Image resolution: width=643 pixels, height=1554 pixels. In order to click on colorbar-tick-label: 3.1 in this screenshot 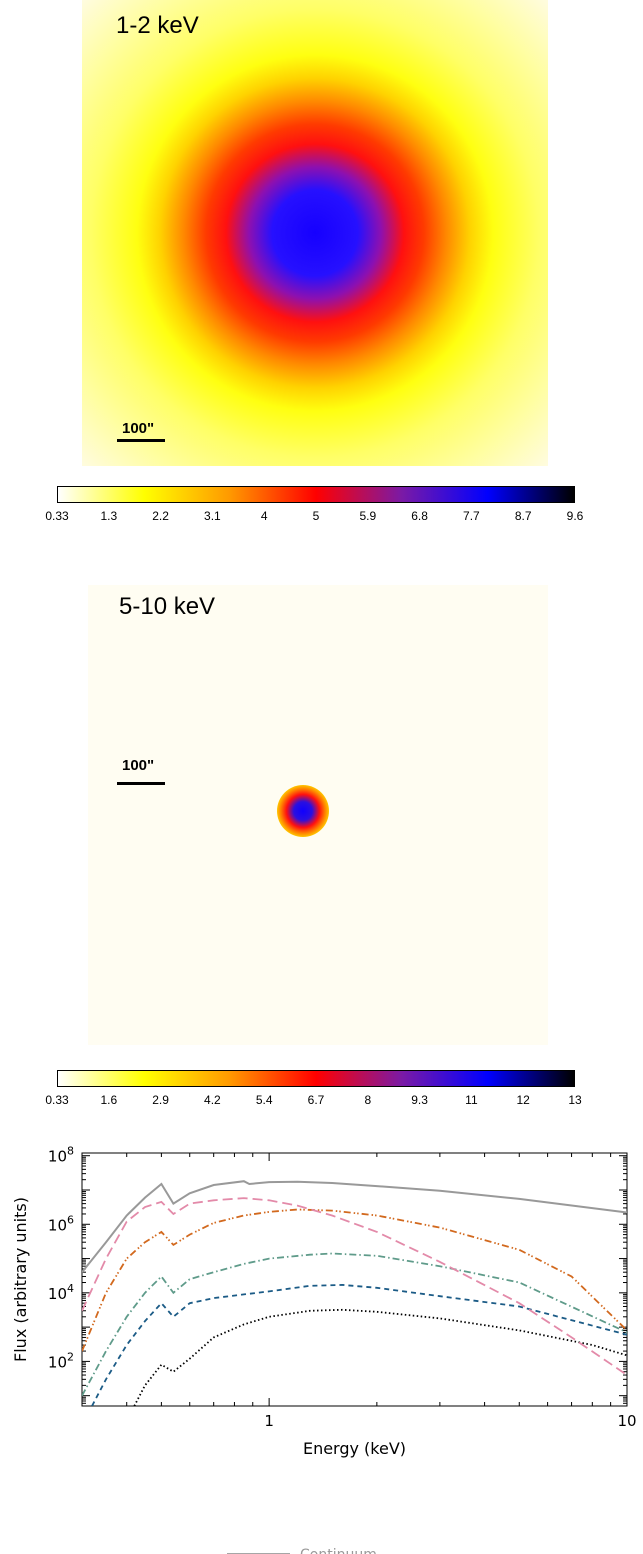, I will do `click(212, 516)`.